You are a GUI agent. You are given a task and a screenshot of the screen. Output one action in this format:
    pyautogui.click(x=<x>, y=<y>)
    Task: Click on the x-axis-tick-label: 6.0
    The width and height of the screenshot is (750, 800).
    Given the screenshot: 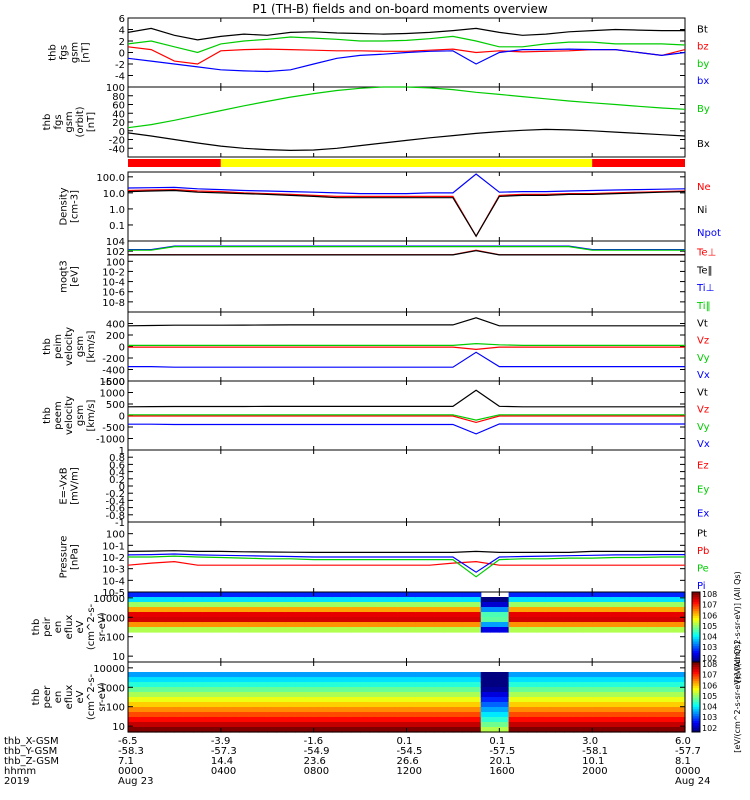 What is the action you would take?
    pyautogui.click(x=683, y=741)
    